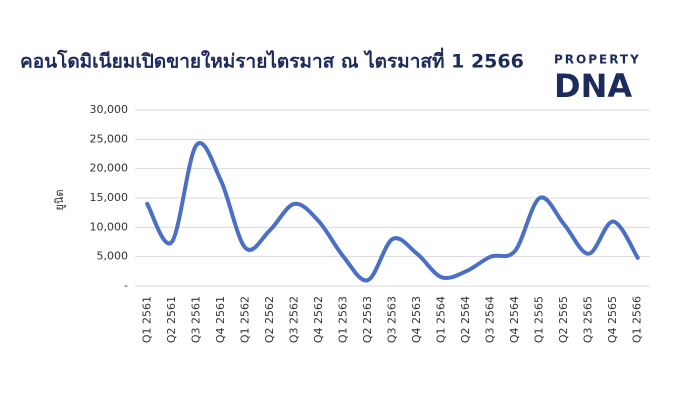 This screenshot has width=696, height=417. I want to click on x-tick-label: Q2 2563, so click(367, 319).